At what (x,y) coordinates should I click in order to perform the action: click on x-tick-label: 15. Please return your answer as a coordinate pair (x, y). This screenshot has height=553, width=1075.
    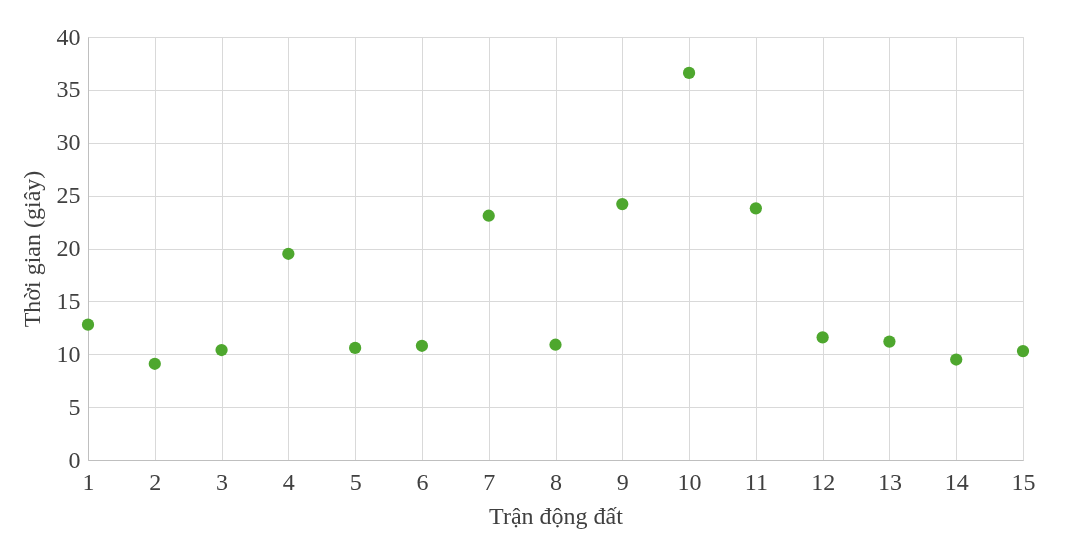
    Looking at the image, I should click on (1023, 481).